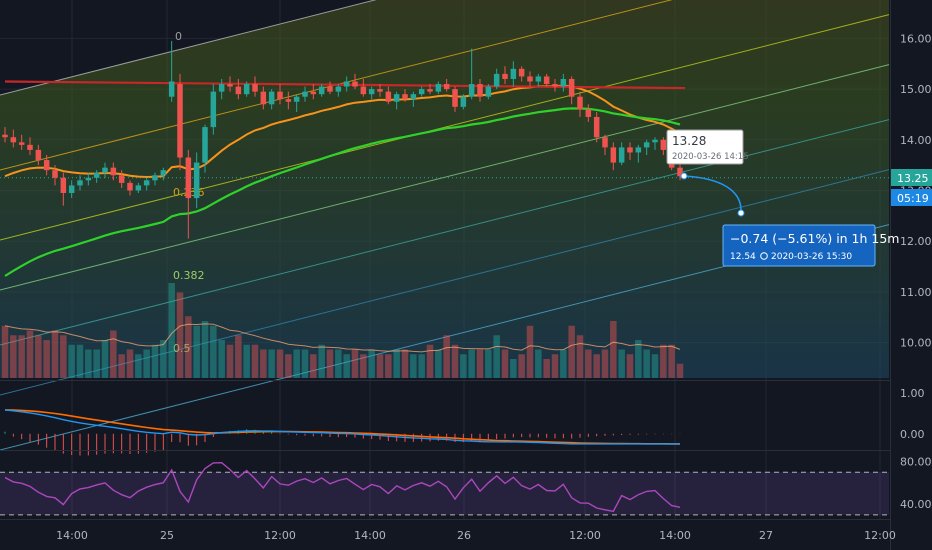  Describe the element at coordinates (476, 535) in the screenshot. I see `time-axis: 14:00 25 12:00 14:00 26 12:00 14:00 27 12:00` at that location.